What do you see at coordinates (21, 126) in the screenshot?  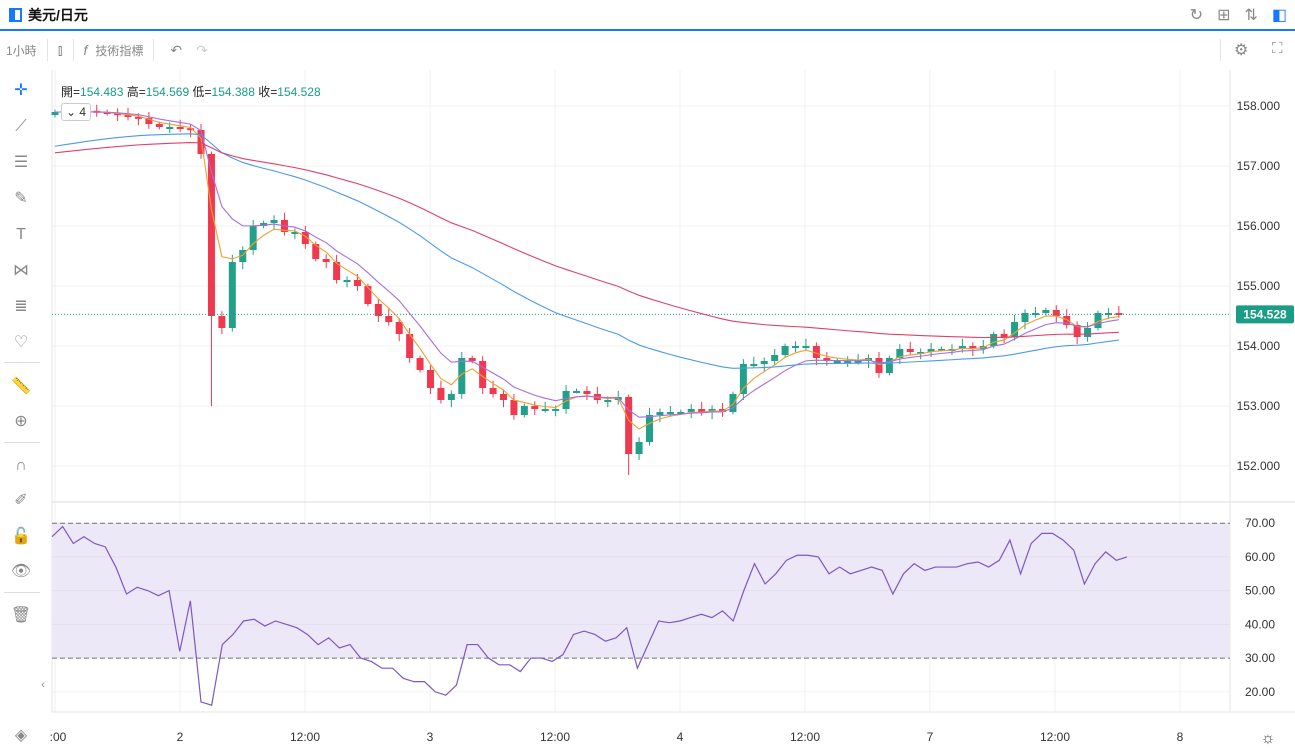 I see `trend-line-icon: ⟋` at bounding box center [21, 126].